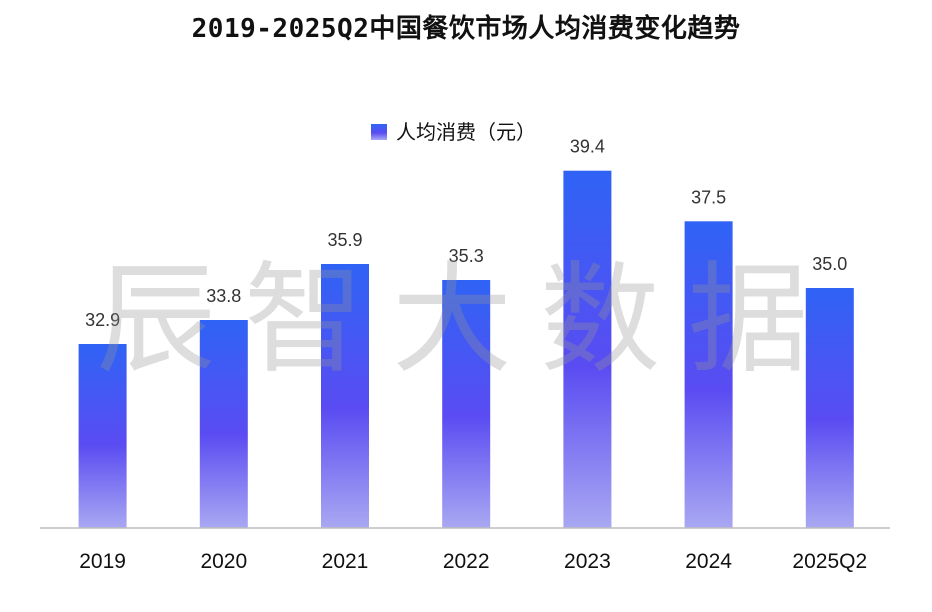  Describe the element at coordinates (587, 349) in the screenshot. I see `bar-2023` at that location.